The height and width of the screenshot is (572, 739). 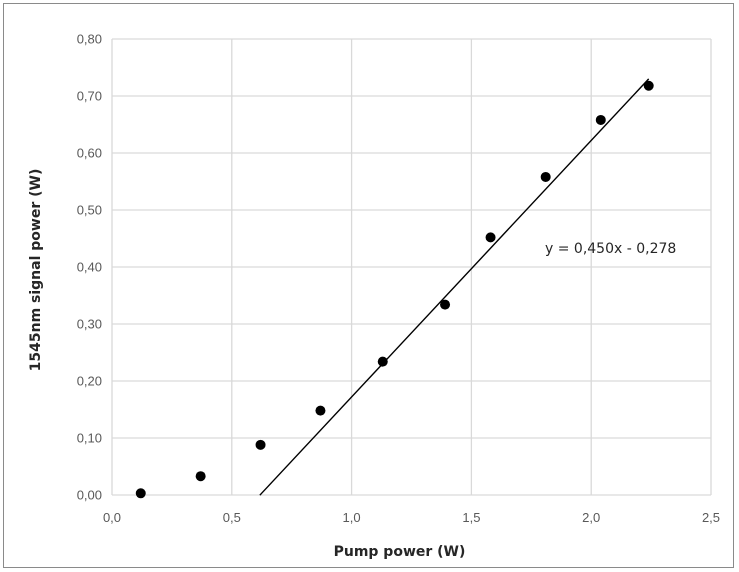 What do you see at coordinates (112, 517) in the screenshot?
I see `x-tick-label: 0,0` at bounding box center [112, 517].